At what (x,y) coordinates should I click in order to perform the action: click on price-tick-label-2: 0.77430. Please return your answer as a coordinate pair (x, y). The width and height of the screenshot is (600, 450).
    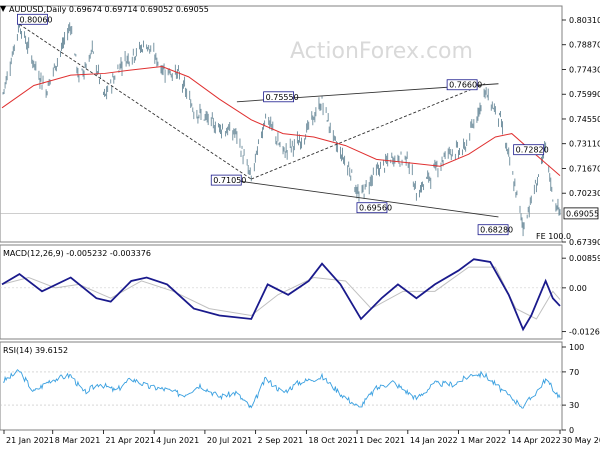
    Looking at the image, I should click on (584, 69).